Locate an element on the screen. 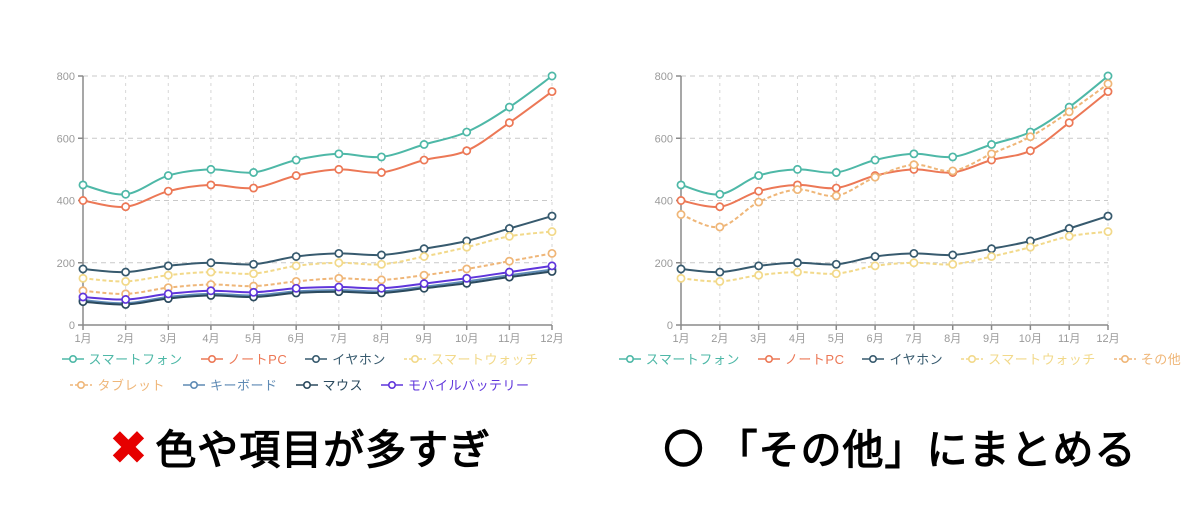 This screenshot has width=1200, height=518. legend-label: スマートウォッチ is located at coordinates (484, 359).